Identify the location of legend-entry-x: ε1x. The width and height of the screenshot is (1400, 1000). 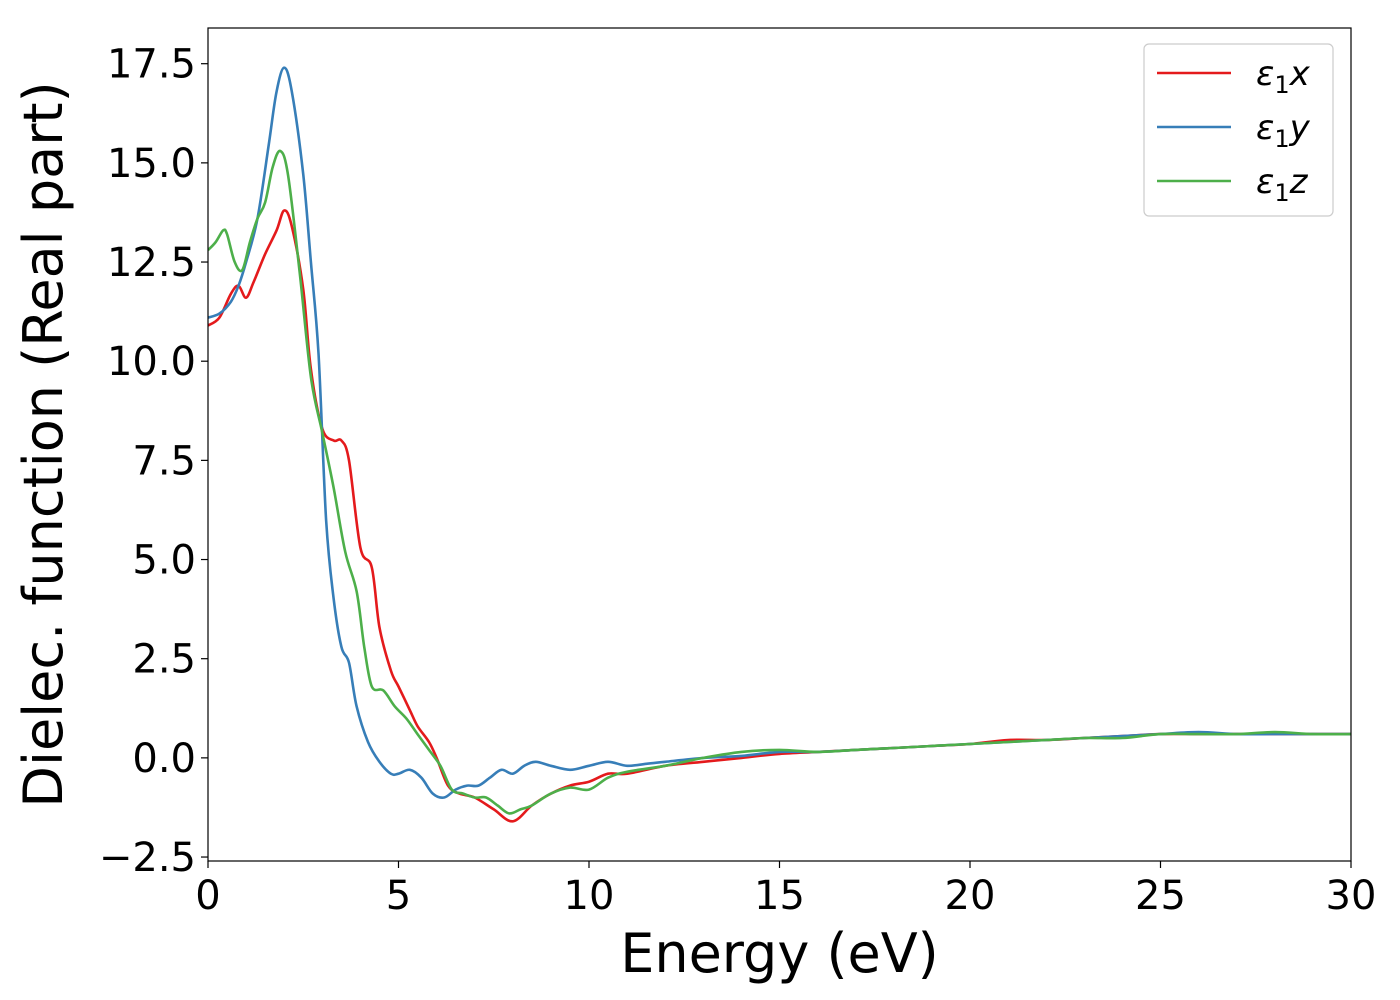
(1283, 76).